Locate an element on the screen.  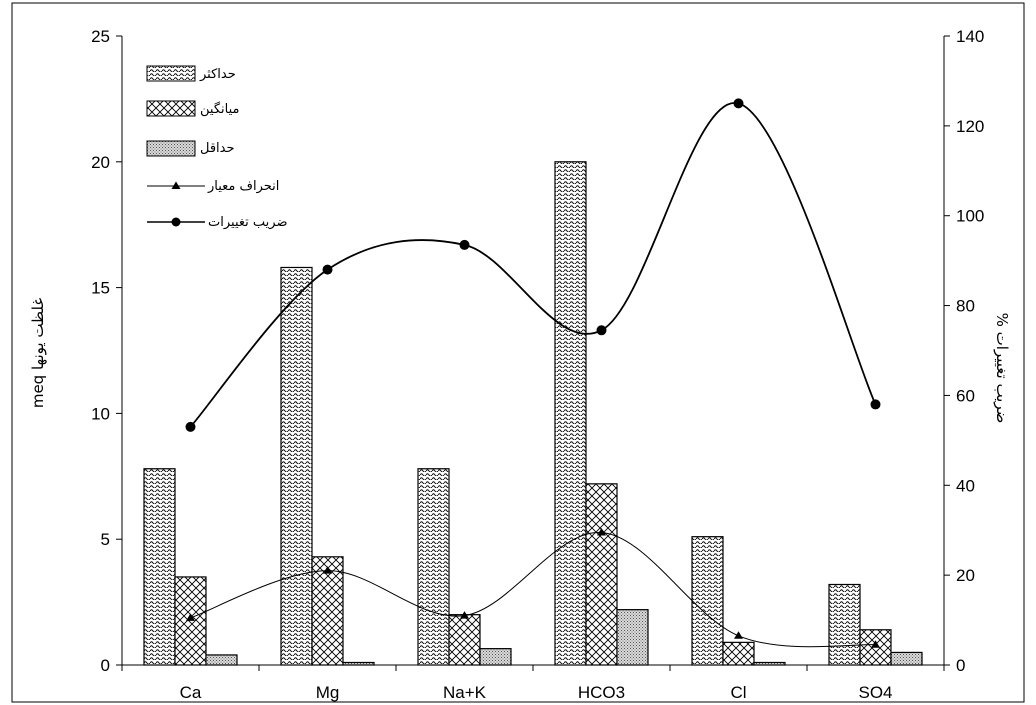
y-left-tick-label: 25 is located at coordinates (100, 36).